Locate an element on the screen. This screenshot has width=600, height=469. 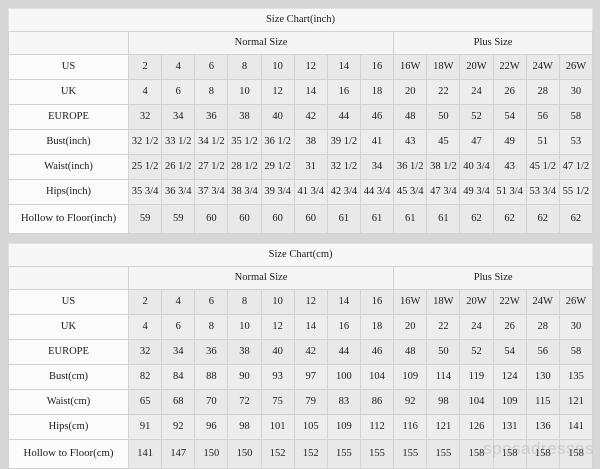
cell: 2 is located at coordinates (145, 67).